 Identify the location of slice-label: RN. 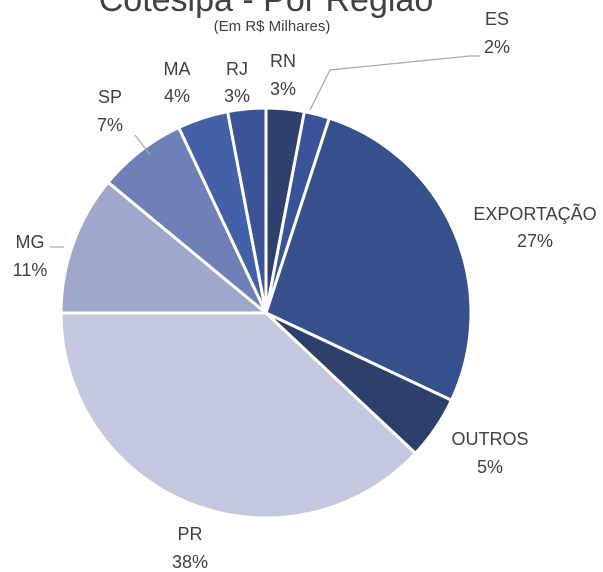
(283, 61).